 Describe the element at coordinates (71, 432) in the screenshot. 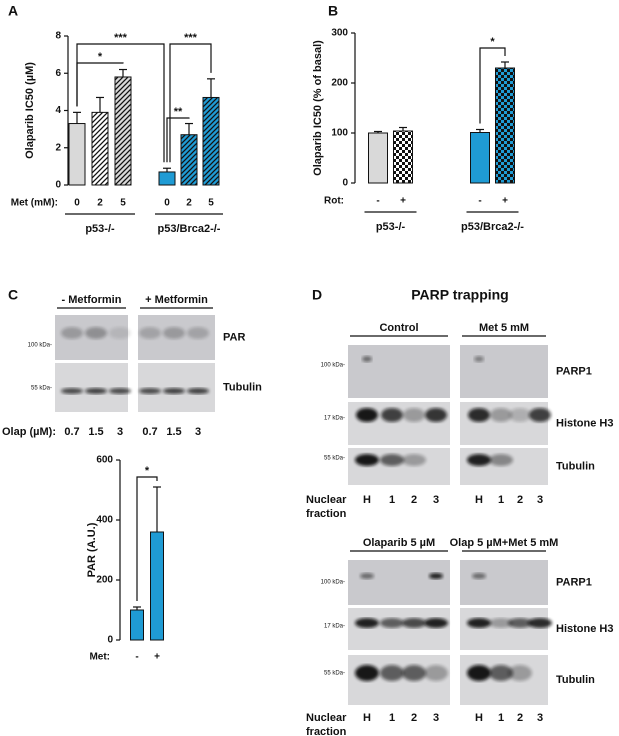

I see `lane-label: 0.7` at that location.